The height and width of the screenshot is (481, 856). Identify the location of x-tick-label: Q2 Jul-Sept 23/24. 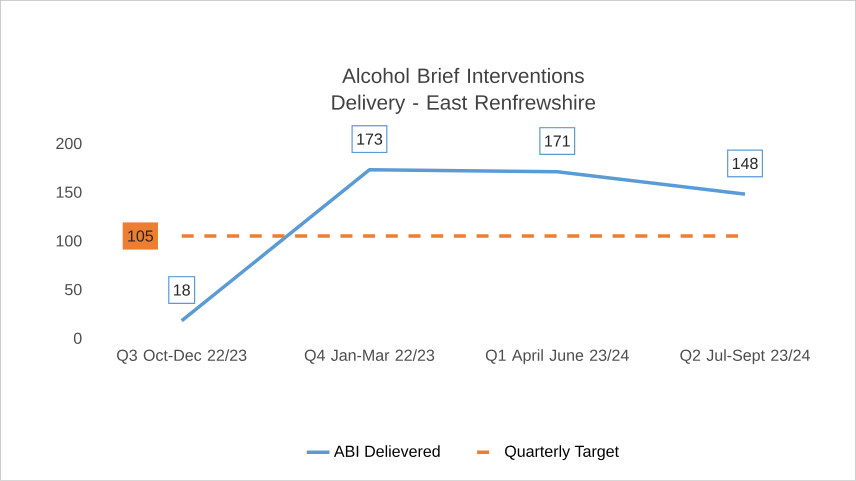
(745, 356).